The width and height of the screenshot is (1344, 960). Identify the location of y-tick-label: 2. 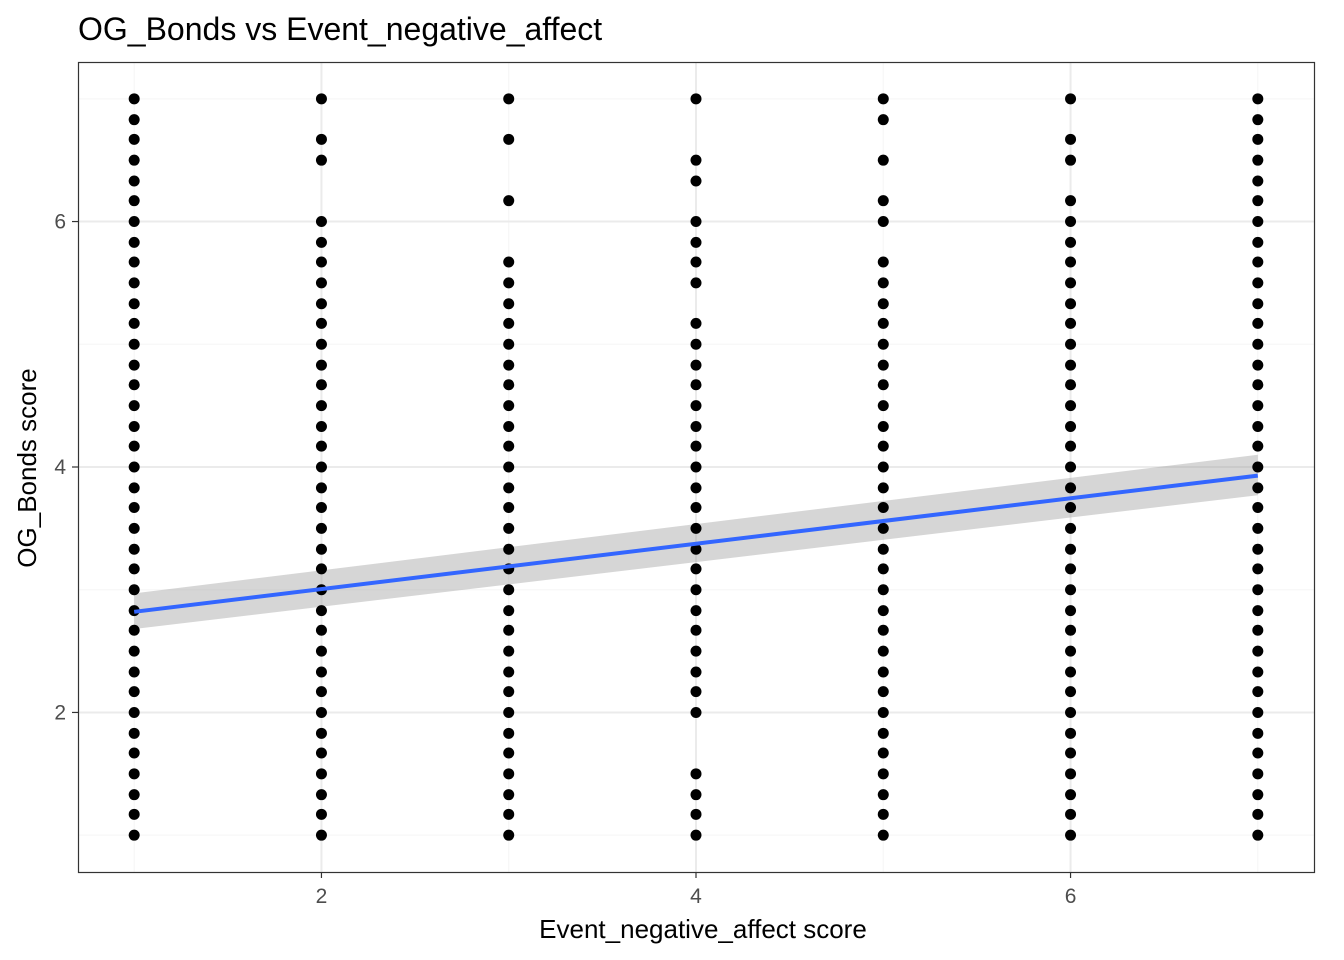
(60, 712).